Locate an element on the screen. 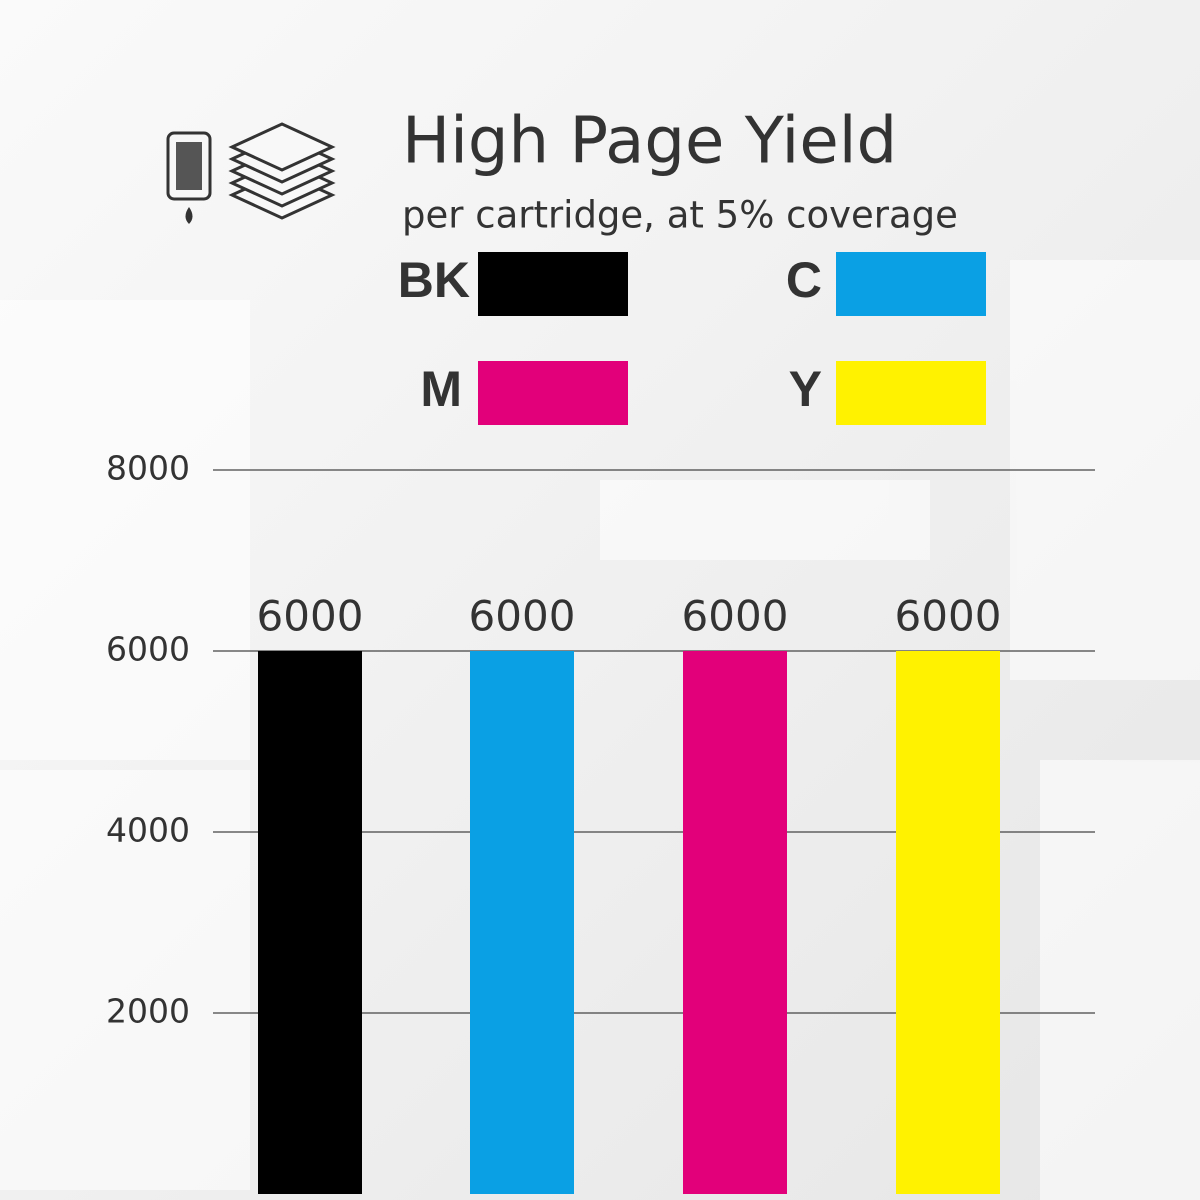 This screenshot has height=1200, width=1200. legend-label: C is located at coordinates (804, 280).